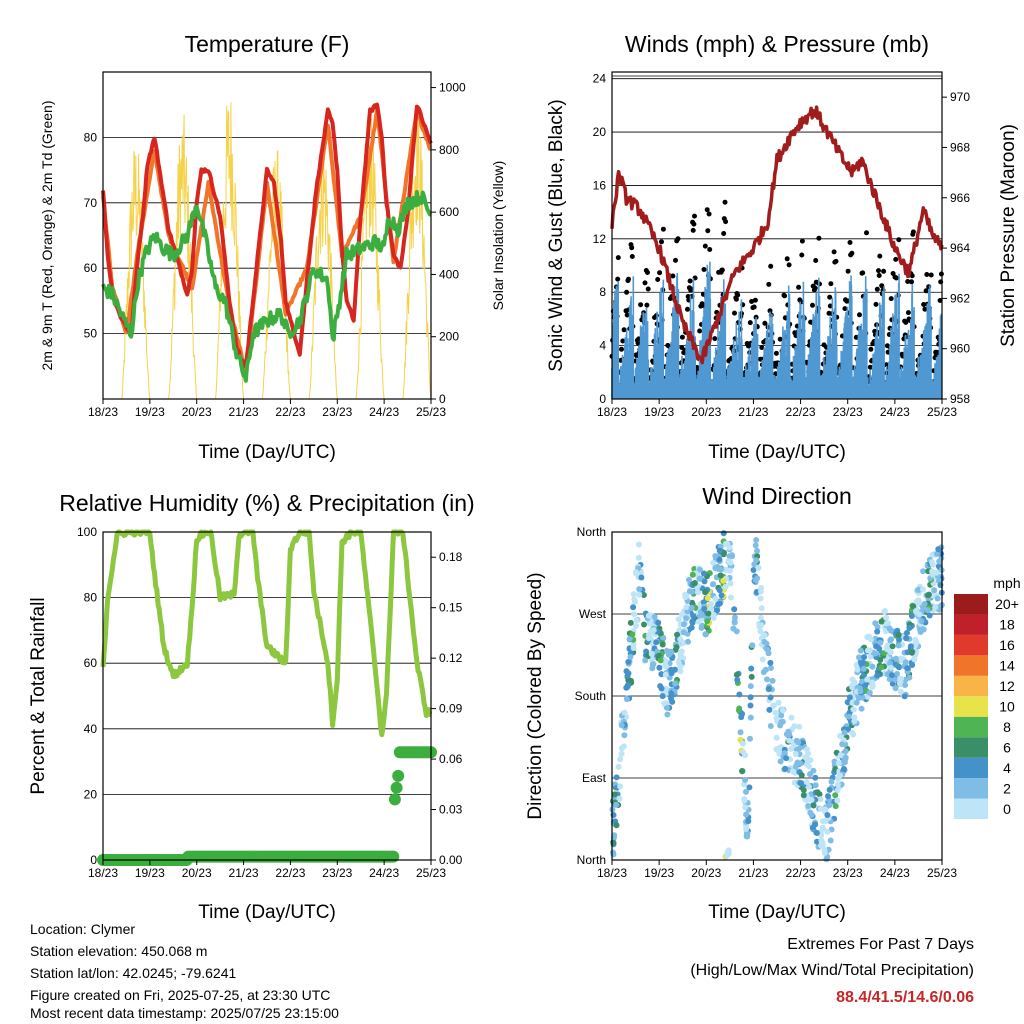 The height and width of the screenshot is (1024, 1024). I want to click on temp-y2-tick-label: 600, so click(449, 212).